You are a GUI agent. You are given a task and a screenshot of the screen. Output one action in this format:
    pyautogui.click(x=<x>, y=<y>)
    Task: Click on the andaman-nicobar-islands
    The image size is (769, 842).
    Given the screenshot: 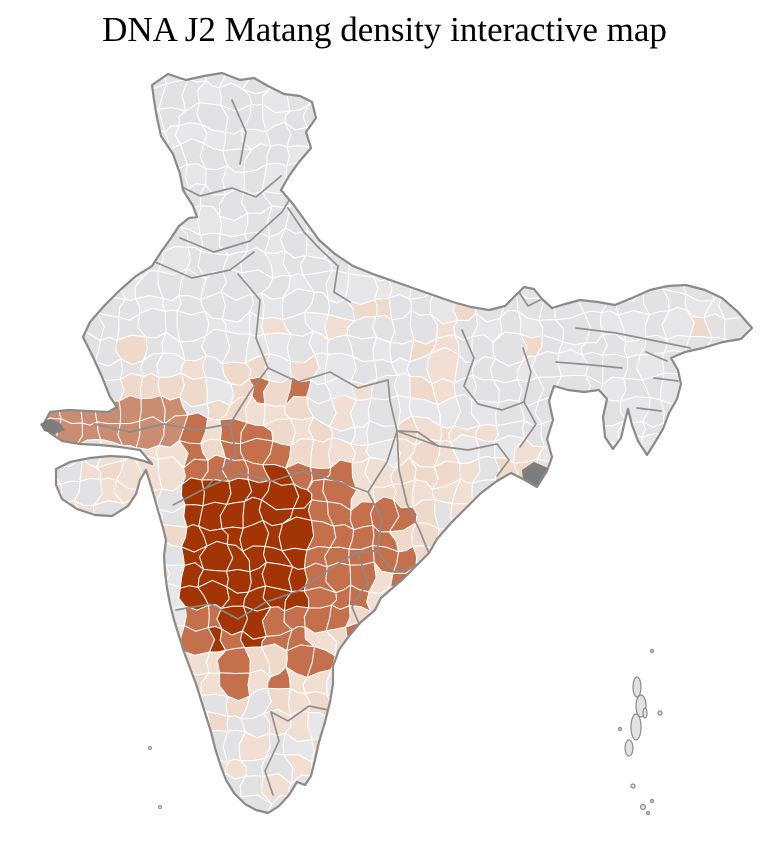 What is the action you would take?
    pyautogui.click(x=640, y=732)
    